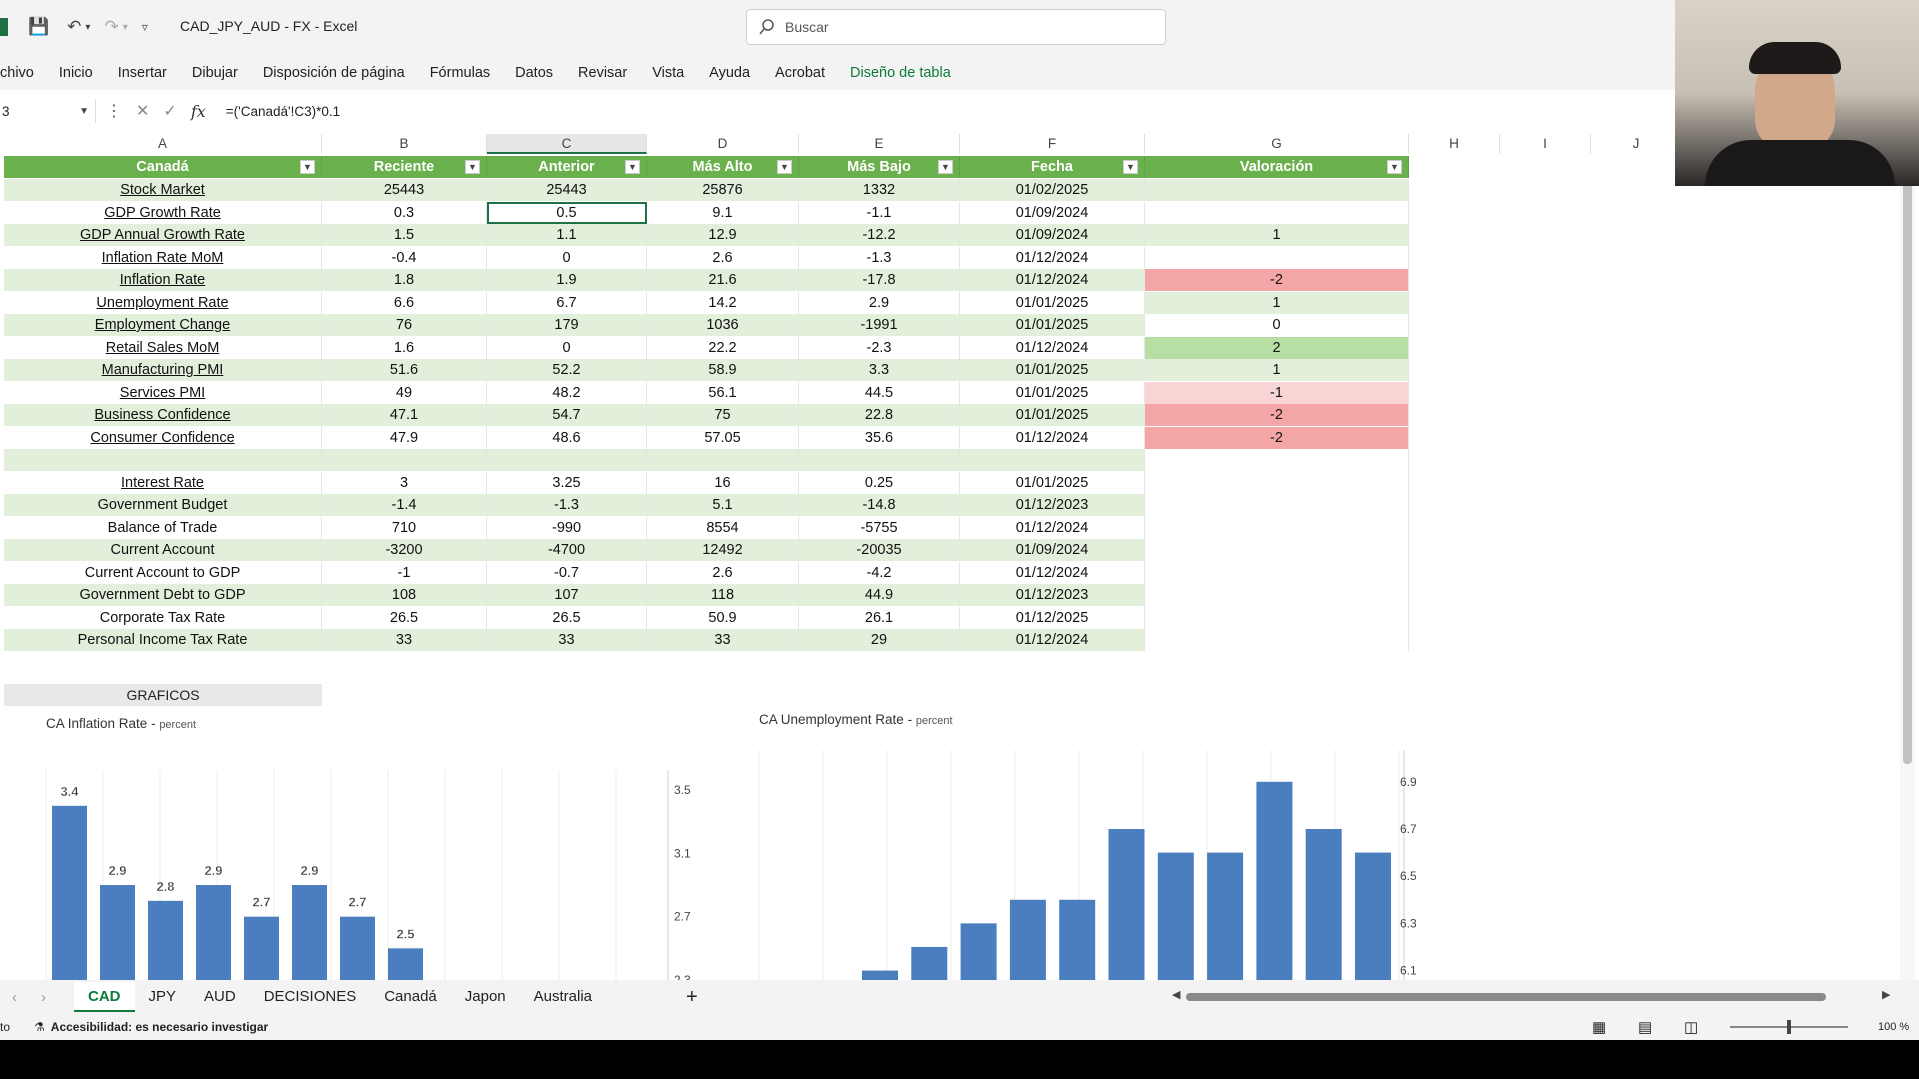 This screenshot has width=1919, height=1079. I want to click on table-cell: -12.2, so click(879, 235).